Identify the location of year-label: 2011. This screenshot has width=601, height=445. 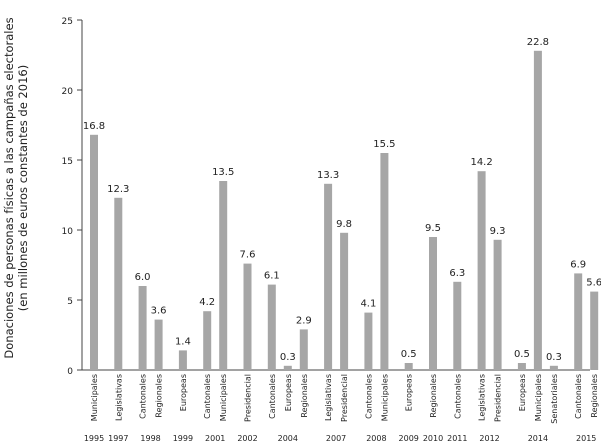
(457, 438).